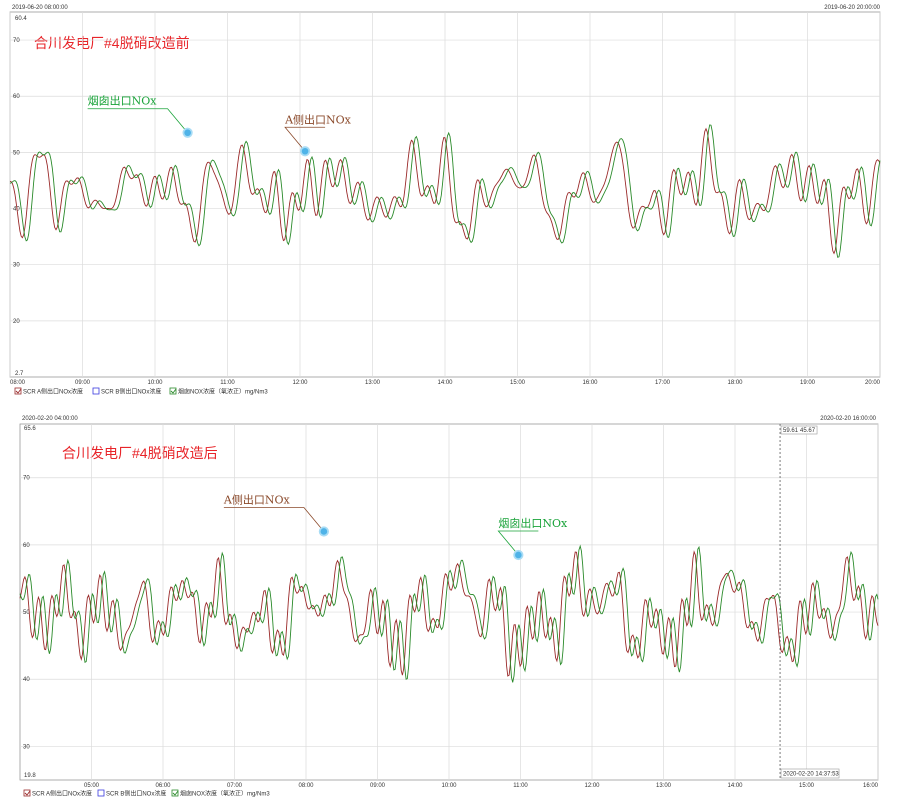 The image size is (900, 810). I want to click on y-tick-labels: 30 40 50 60 70, so click(26, 613).